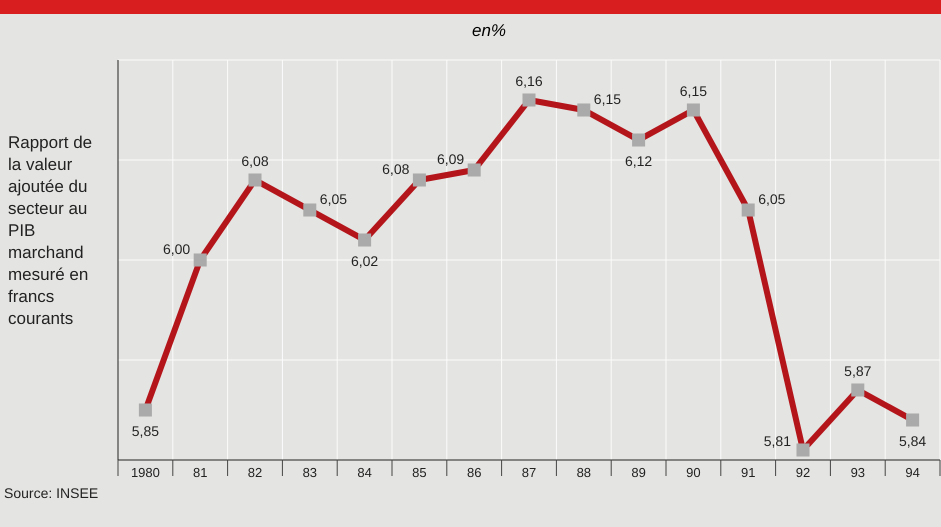 This screenshot has width=941, height=527. What do you see at coordinates (912, 441) in the screenshot?
I see `data-label: 5,84` at bounding box center [912, 441].